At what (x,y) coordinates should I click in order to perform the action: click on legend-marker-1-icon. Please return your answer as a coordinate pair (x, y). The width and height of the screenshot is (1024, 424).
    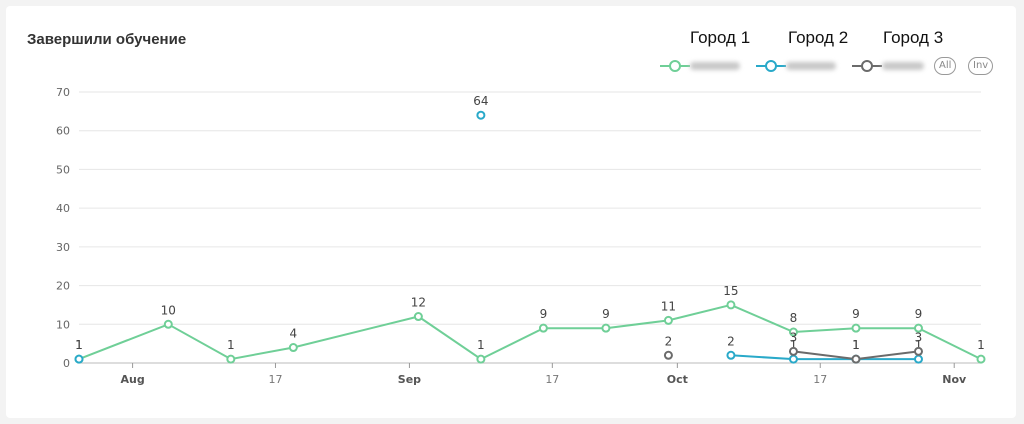
    Looking at the image, I should click on (675, 66).